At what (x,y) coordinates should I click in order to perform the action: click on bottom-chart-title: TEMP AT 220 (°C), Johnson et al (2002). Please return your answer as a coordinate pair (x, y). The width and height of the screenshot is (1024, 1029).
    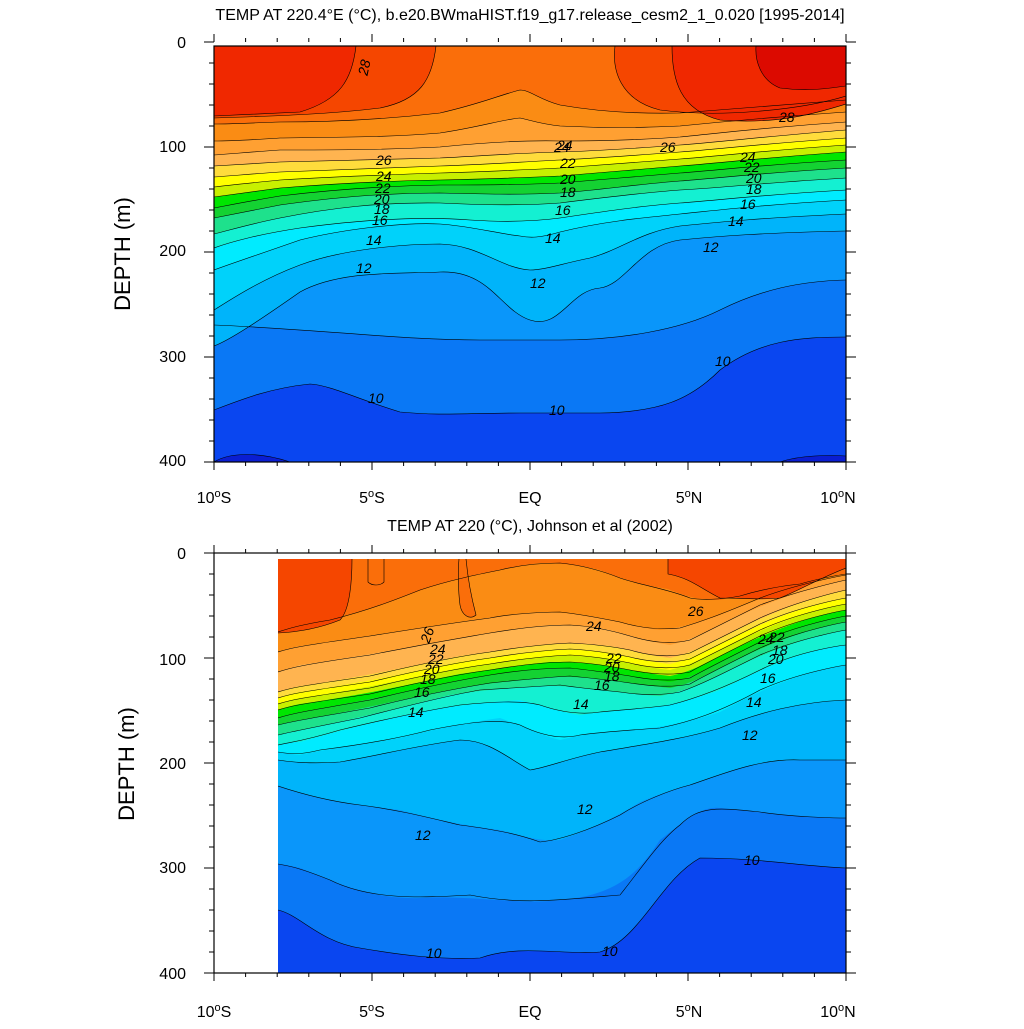
    Looking at the image, I should click on (530, 526).